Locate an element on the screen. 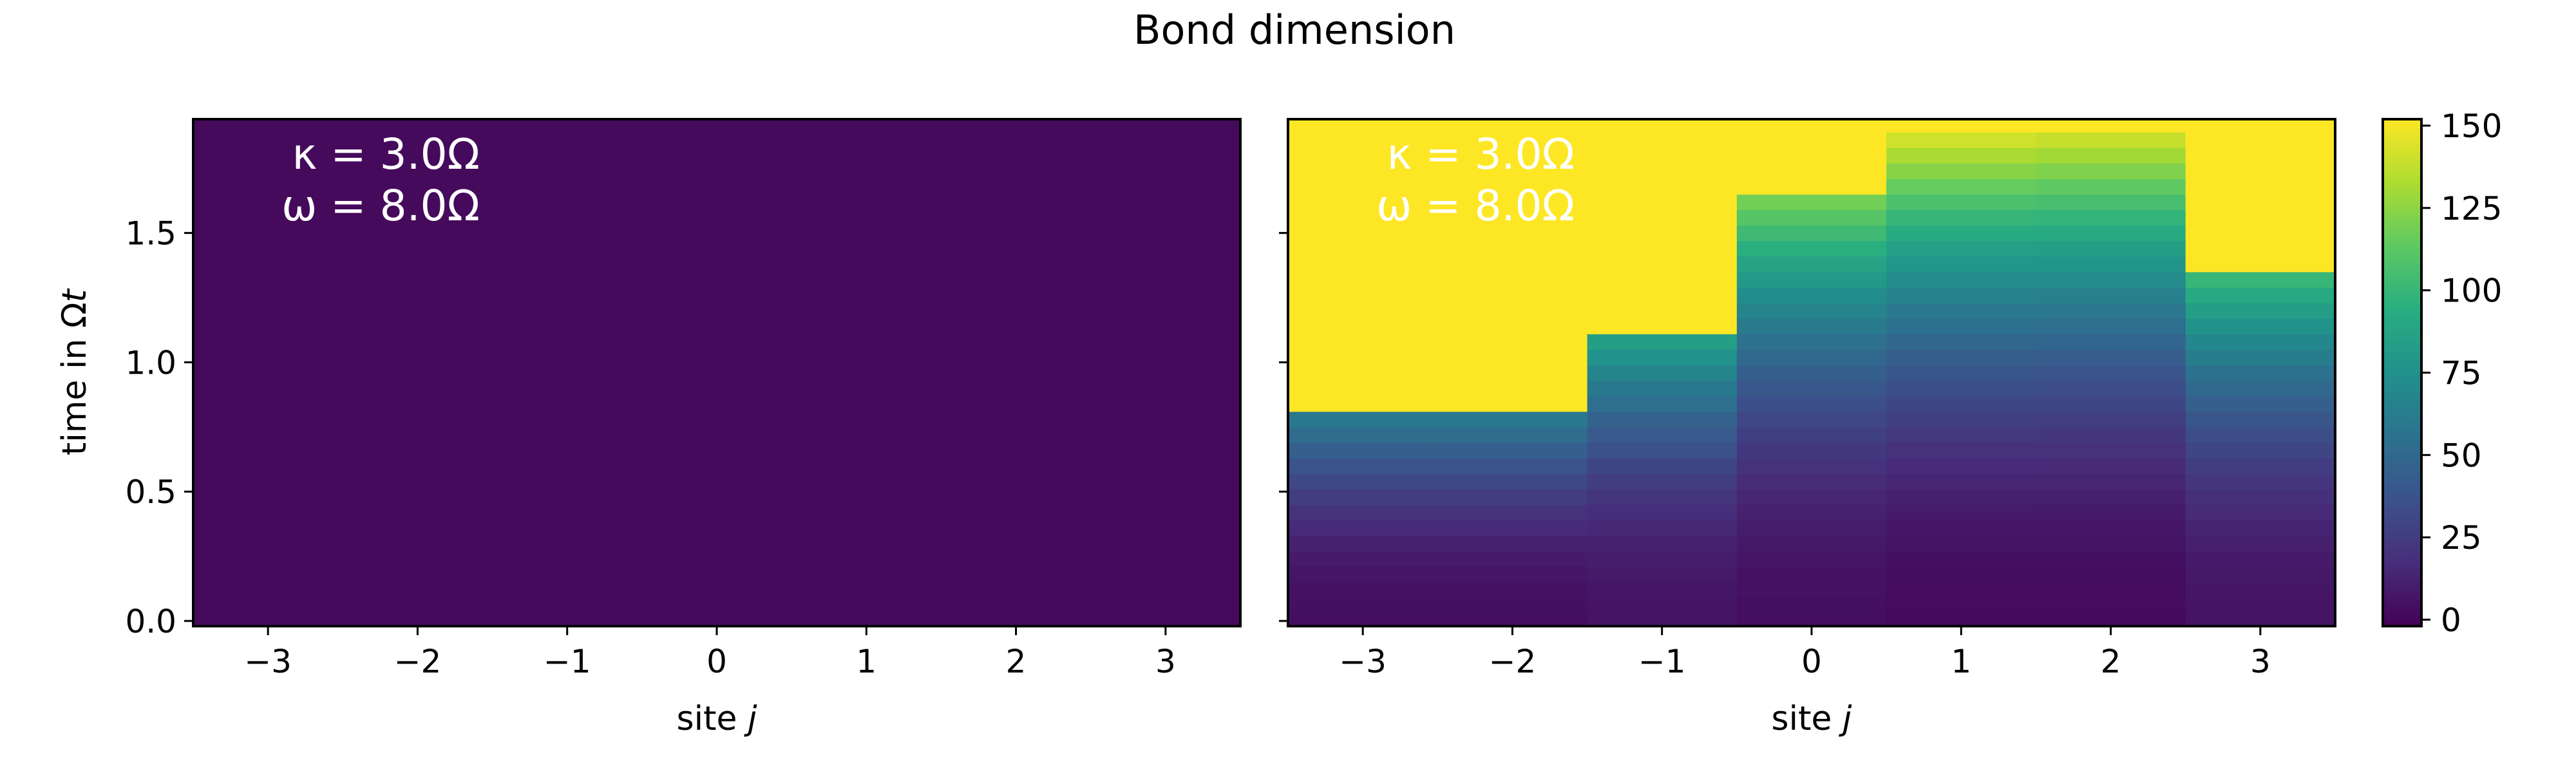  y-ticks-right is located at coordinates (1284, 427).